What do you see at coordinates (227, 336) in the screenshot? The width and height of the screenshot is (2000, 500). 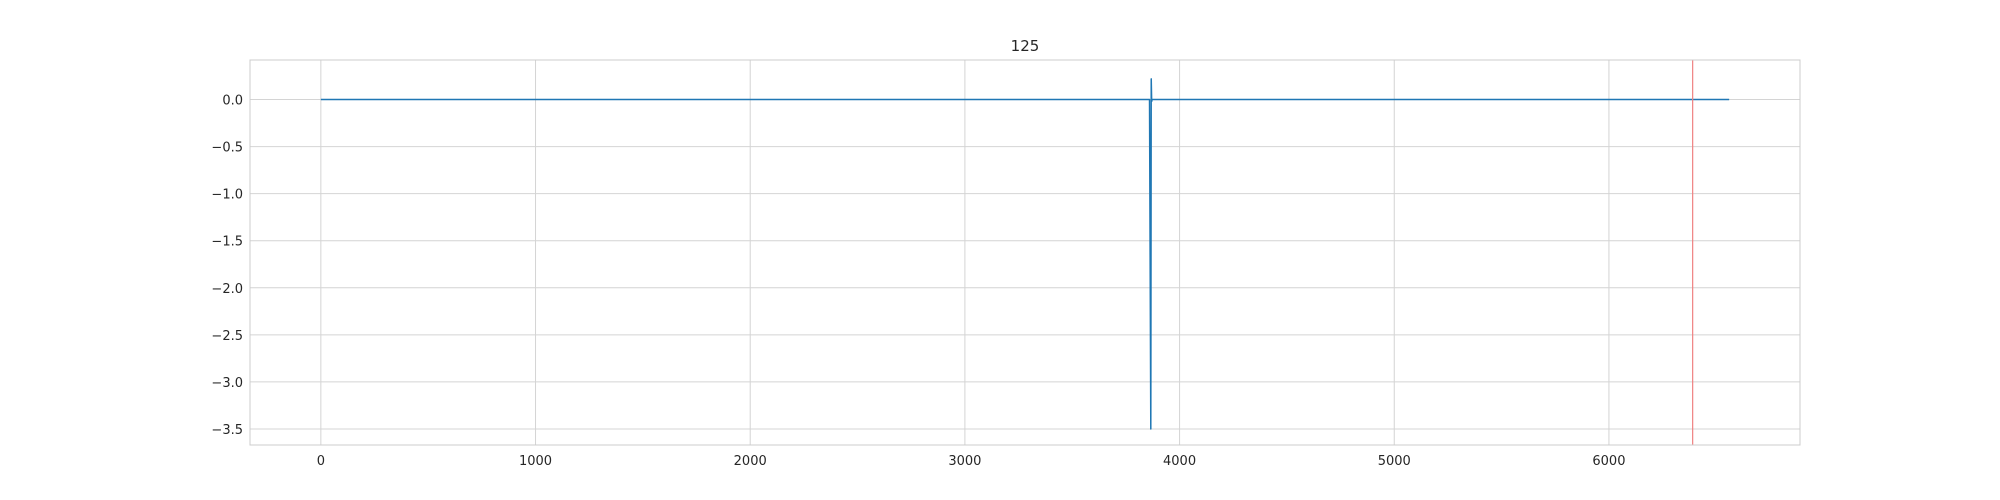 I see `y-tick-label: −2.5` at bounding box center [227, 336].